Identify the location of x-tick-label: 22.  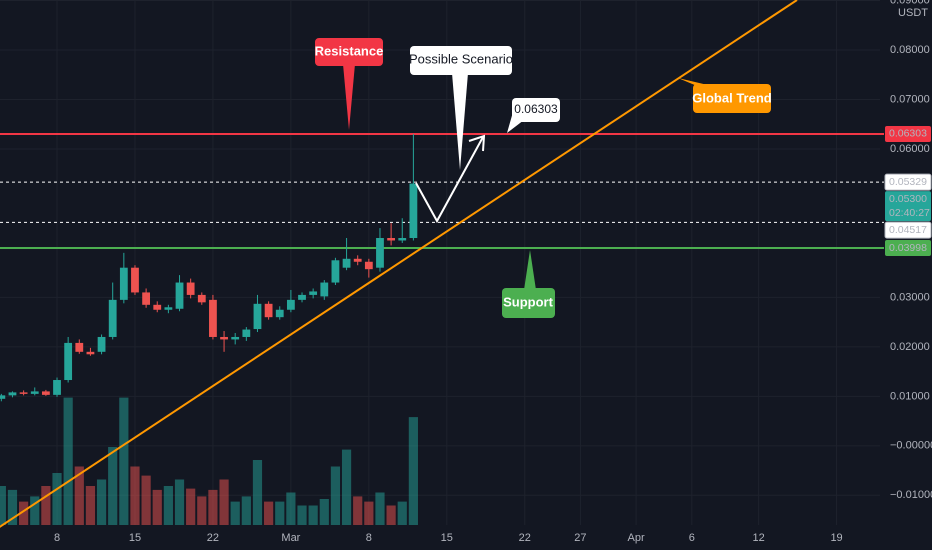
(525, 538).